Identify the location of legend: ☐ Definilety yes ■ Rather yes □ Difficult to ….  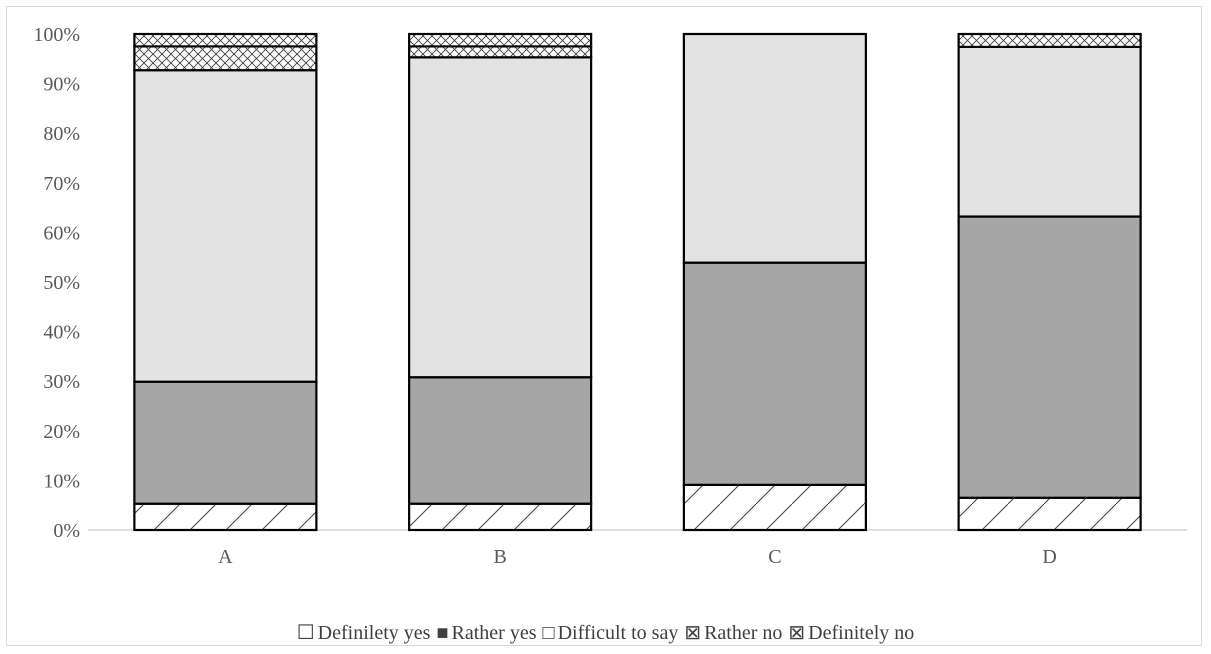
(605, 633).